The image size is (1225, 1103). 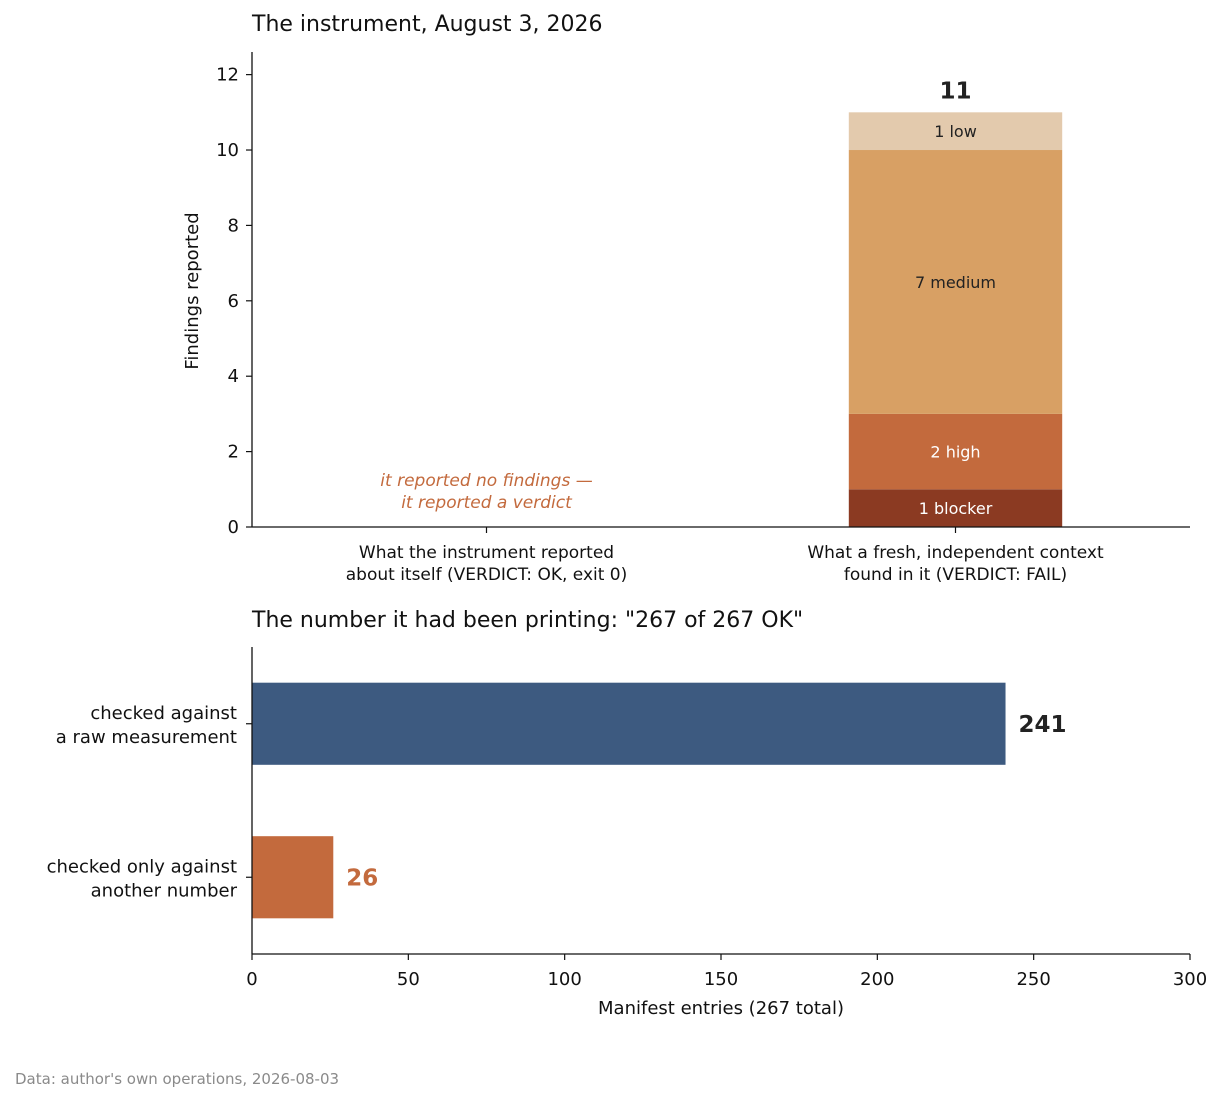 I want to click on bottom-x-ticks: 0 50 100 150 200 250 300, so click(x=726, y=972).